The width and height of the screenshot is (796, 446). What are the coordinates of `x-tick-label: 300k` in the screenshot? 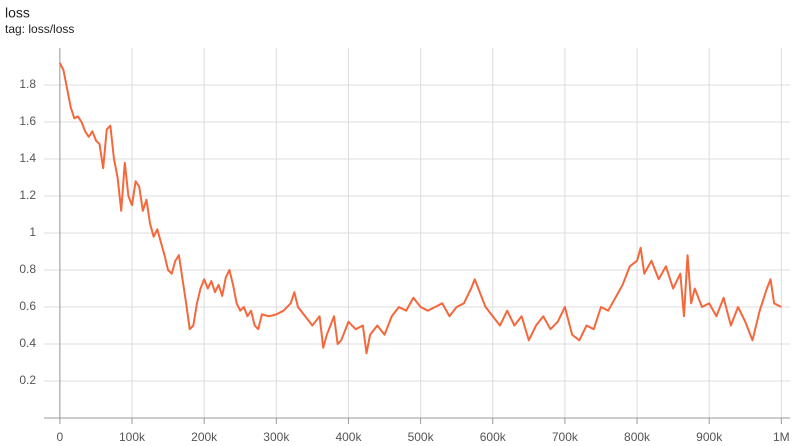 It's located at (276, 437).